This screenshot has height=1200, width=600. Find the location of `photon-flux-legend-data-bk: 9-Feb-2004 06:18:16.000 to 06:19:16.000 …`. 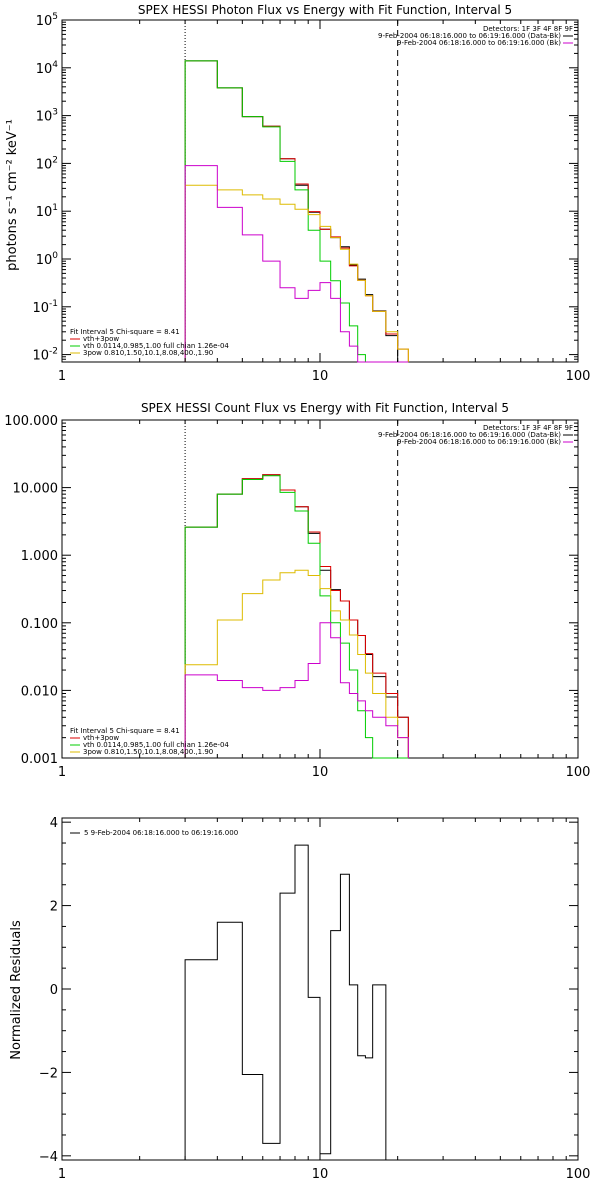

photon-flux-legend-data-bk: 9-Feb-2004 06:18:16.000 to 06:19:16.000 … is located at coordinates (469, 36).